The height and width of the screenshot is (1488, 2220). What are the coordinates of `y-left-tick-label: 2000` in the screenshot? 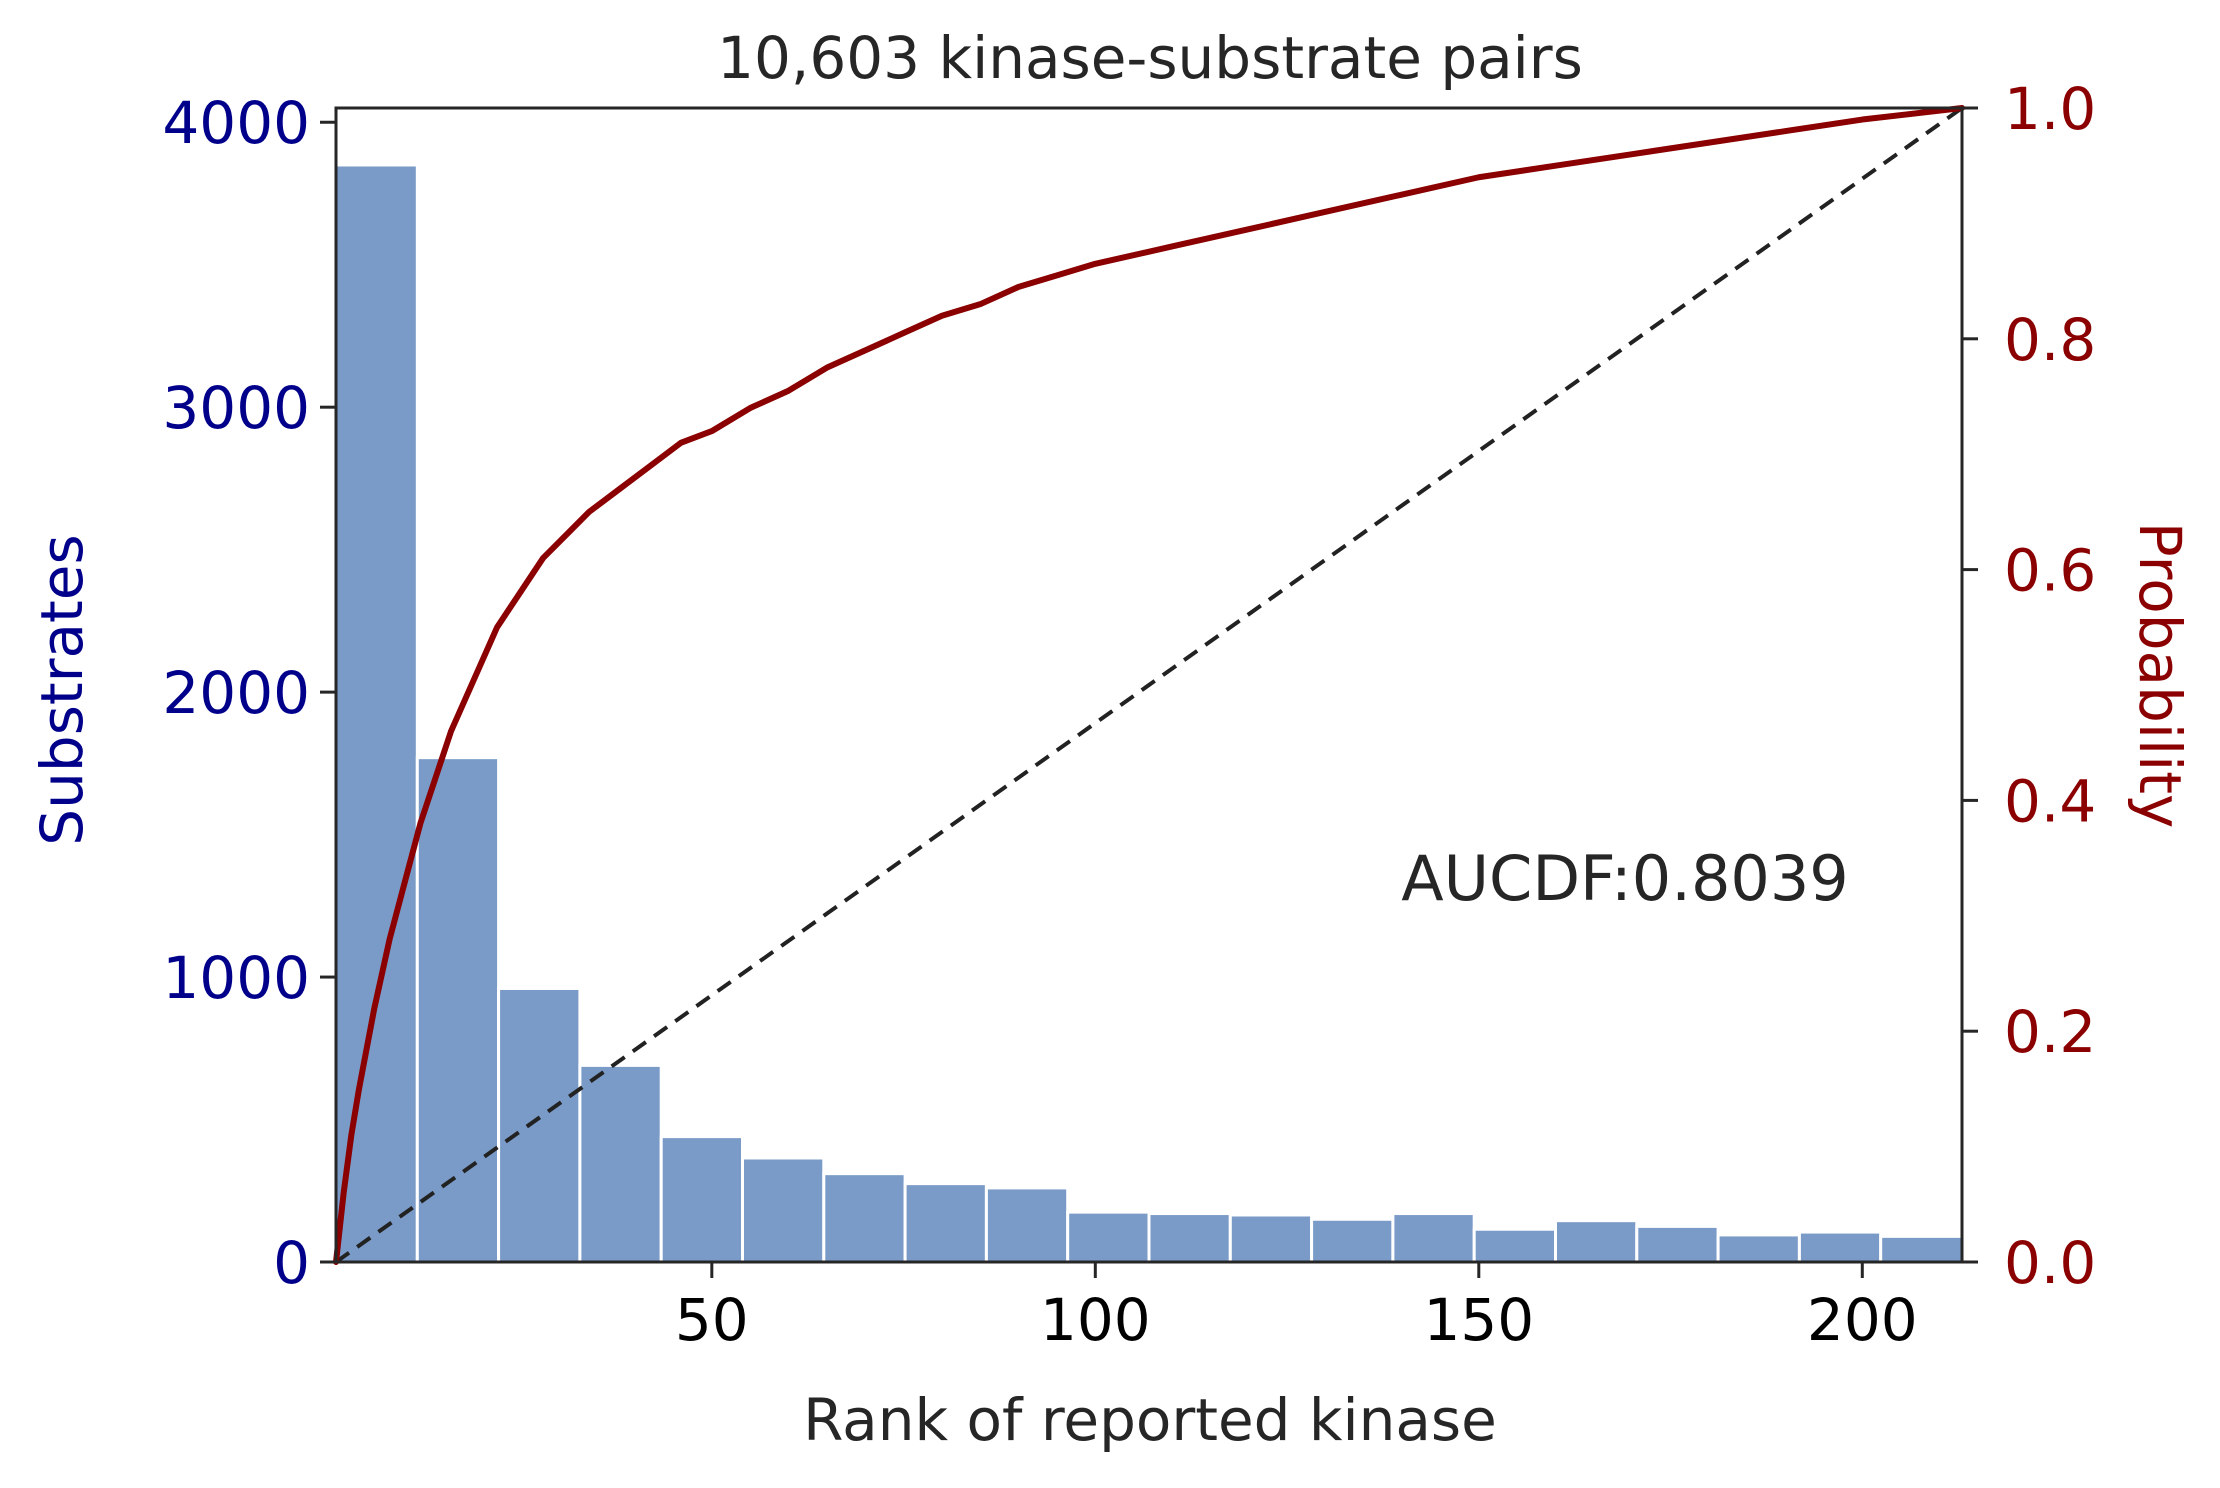 It's located at (236, 693).